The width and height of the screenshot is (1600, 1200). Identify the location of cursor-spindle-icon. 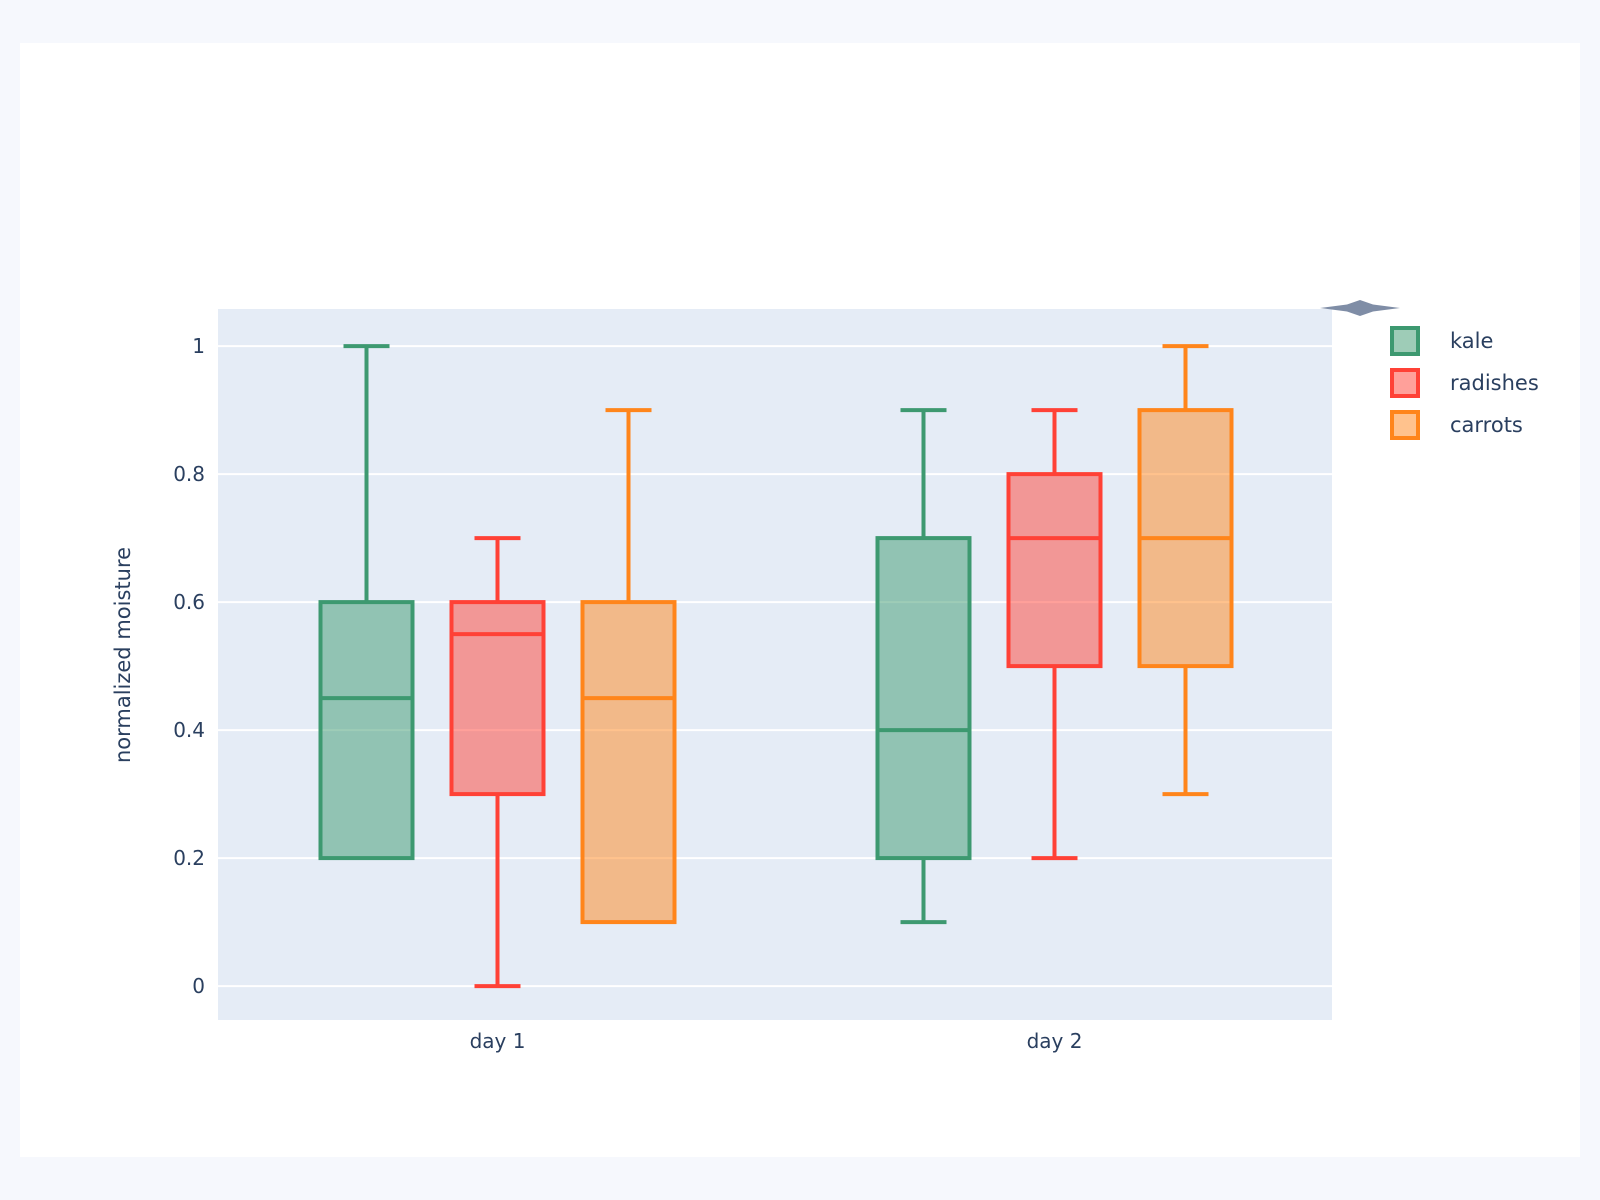
(1360, 308).